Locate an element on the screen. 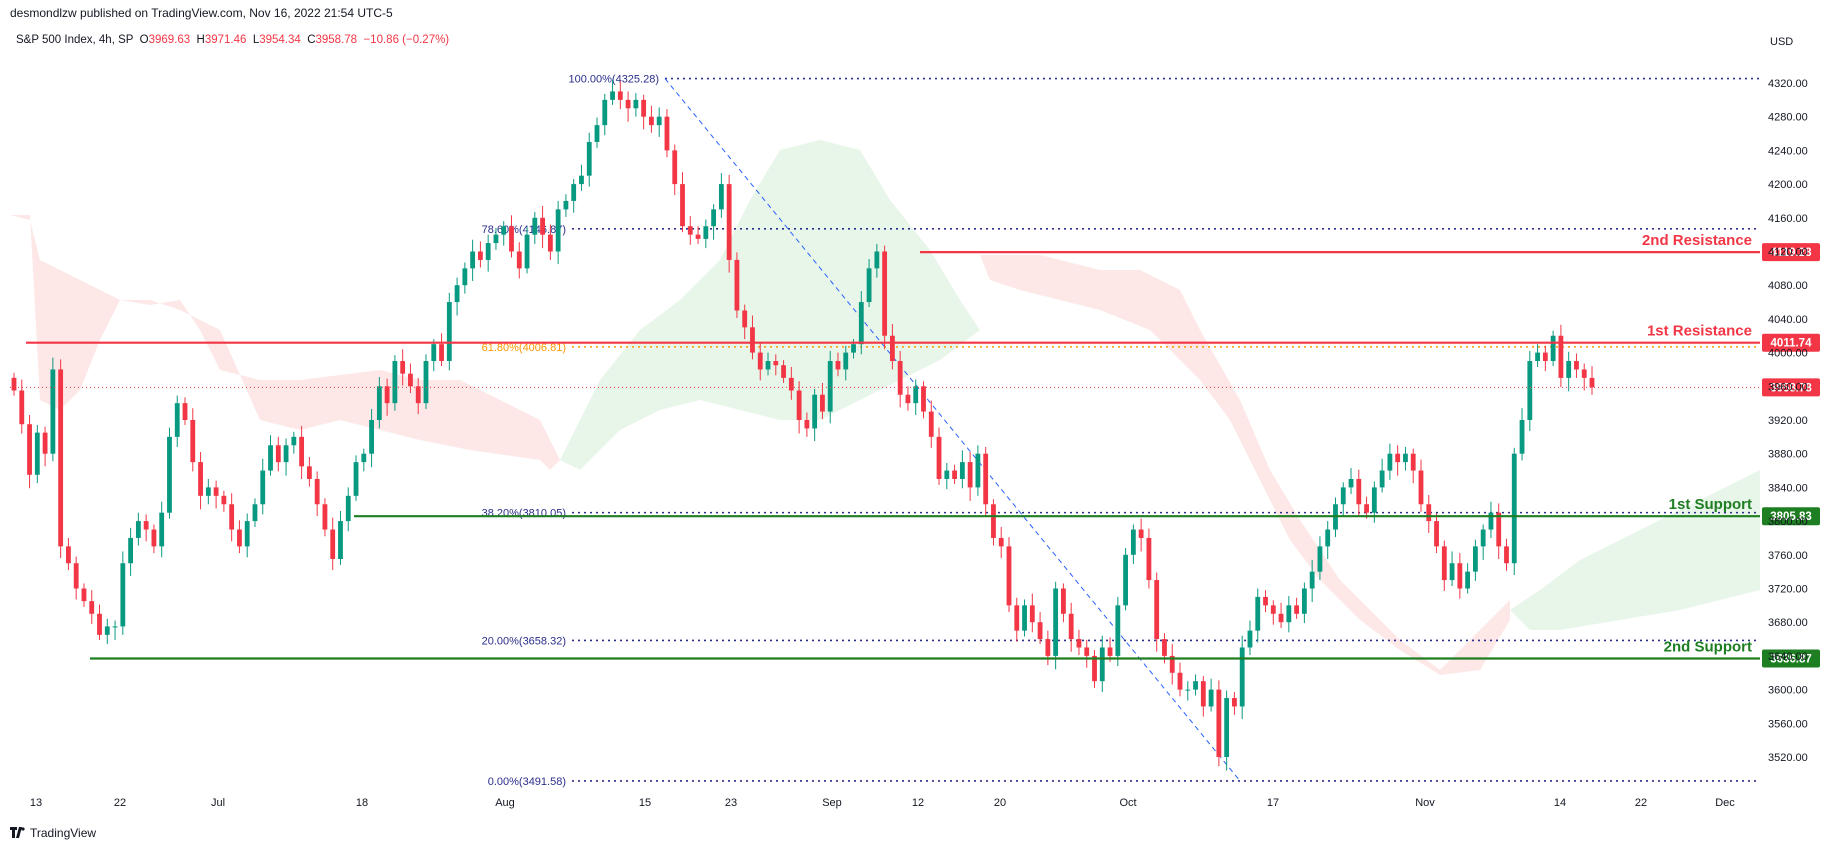  y-tick-label: 3600.00 is located at coordinates (1788, 691).